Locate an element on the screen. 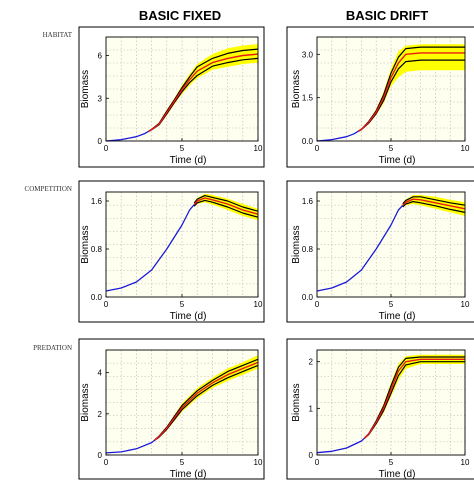 The height and width of the screenshot is (488, 474). row-label-predation: PREDATION is located at coordinates (52, 348).